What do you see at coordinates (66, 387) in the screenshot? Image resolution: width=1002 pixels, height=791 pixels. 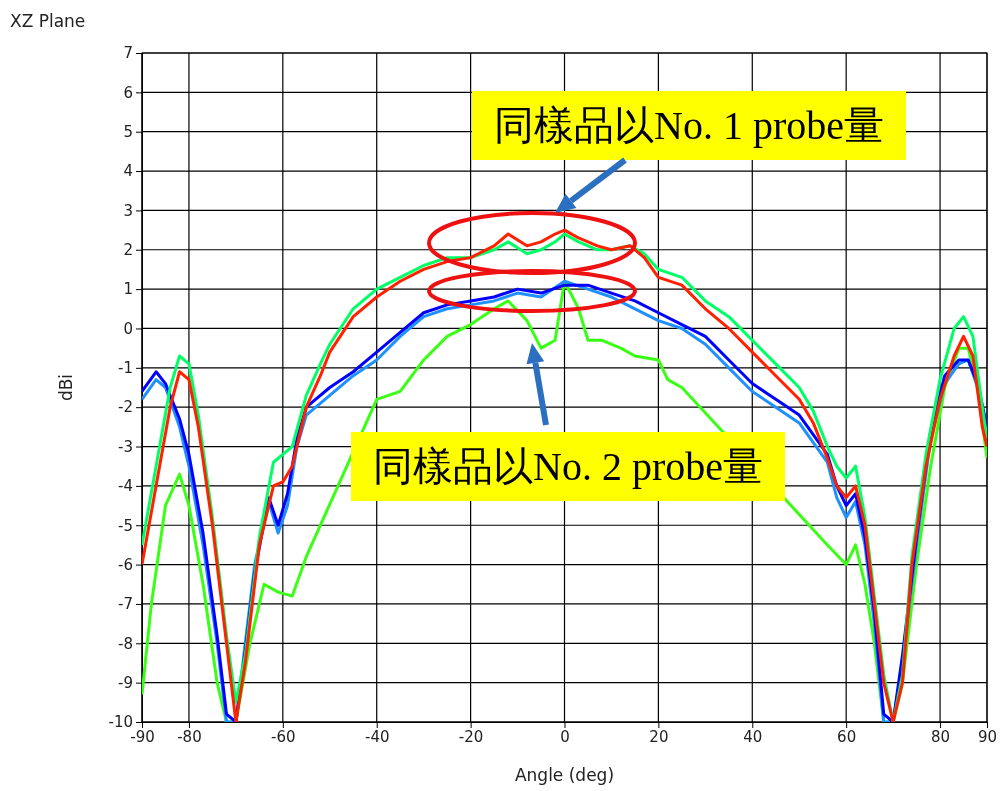 I see `y-axis-title: dBi` at bounding box center [66, 387].